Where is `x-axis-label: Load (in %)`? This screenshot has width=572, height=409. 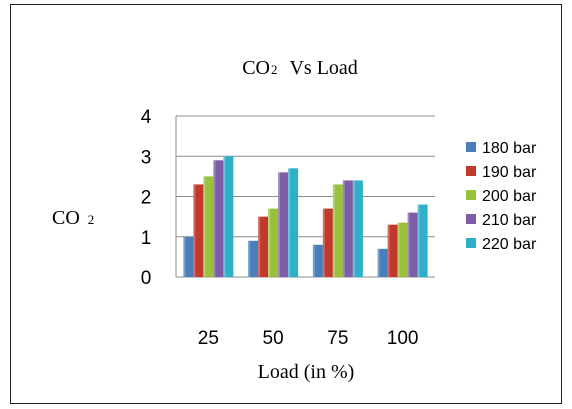 x-axis-label: Load (in %) is located at coordinates (306, 372).